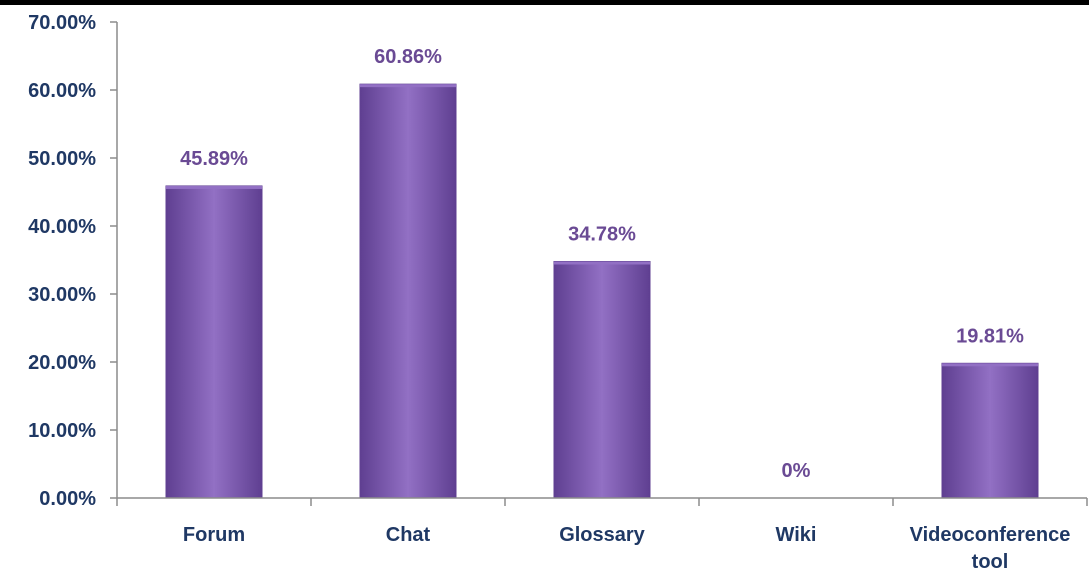 This screenshot has width=1089, height=579. What do you see at coordinates (67, 499) in the screenshot?
I see `y-tick-label: 0.00%` at bounding box center [67, 499].